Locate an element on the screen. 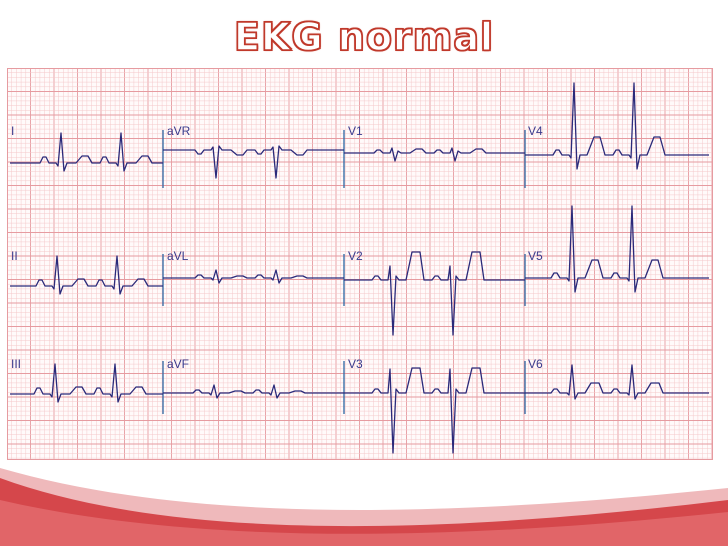 This screenshot has height=546, width=728. lead-label-aVF: aVF is located at coordinates (178, 364).